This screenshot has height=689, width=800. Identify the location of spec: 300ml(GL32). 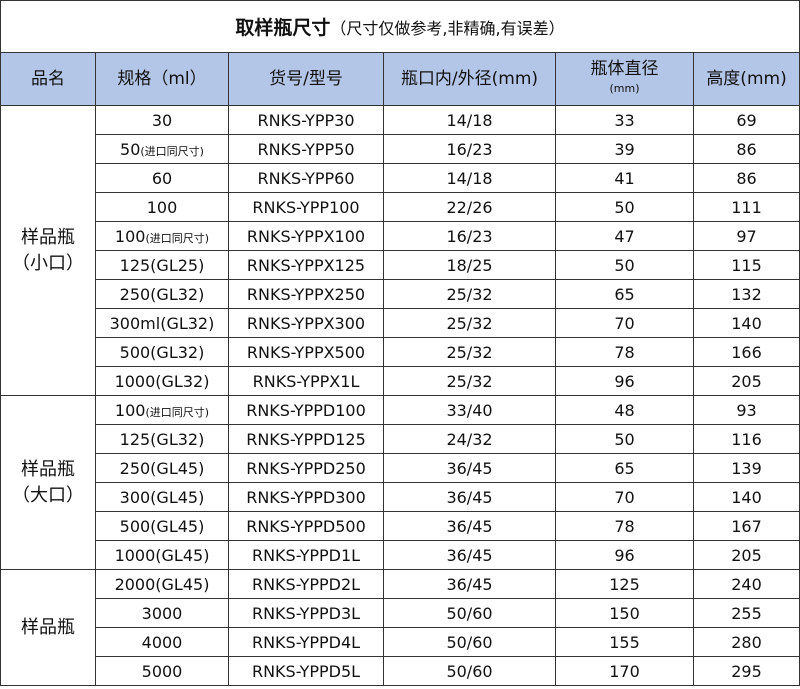
(162, 323).